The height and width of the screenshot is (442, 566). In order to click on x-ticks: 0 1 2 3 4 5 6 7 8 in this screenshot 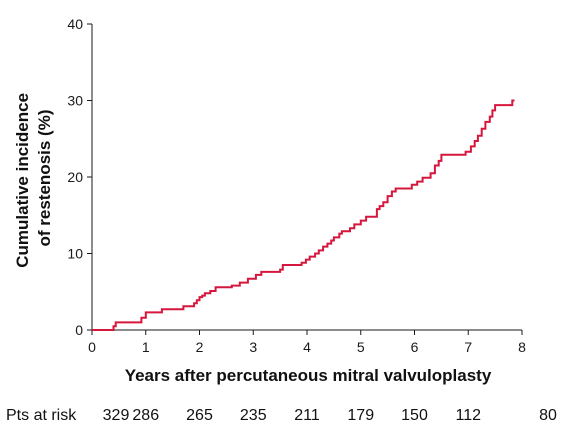, I will do `click(307, 342)`.